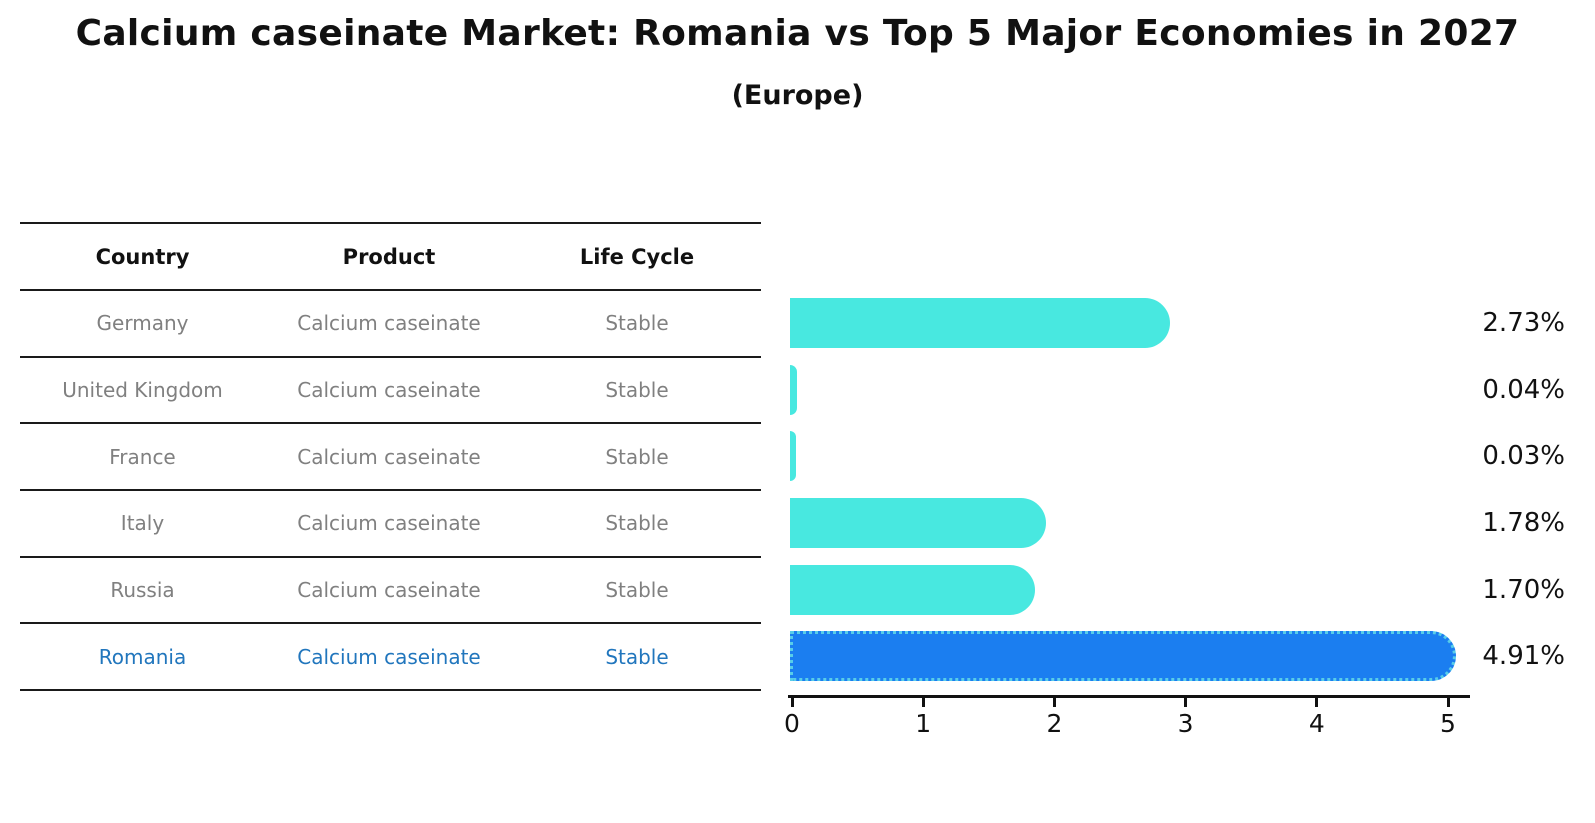  I want to click on table-row: Germany Calcium caseinate Stable, so click(390, 324).